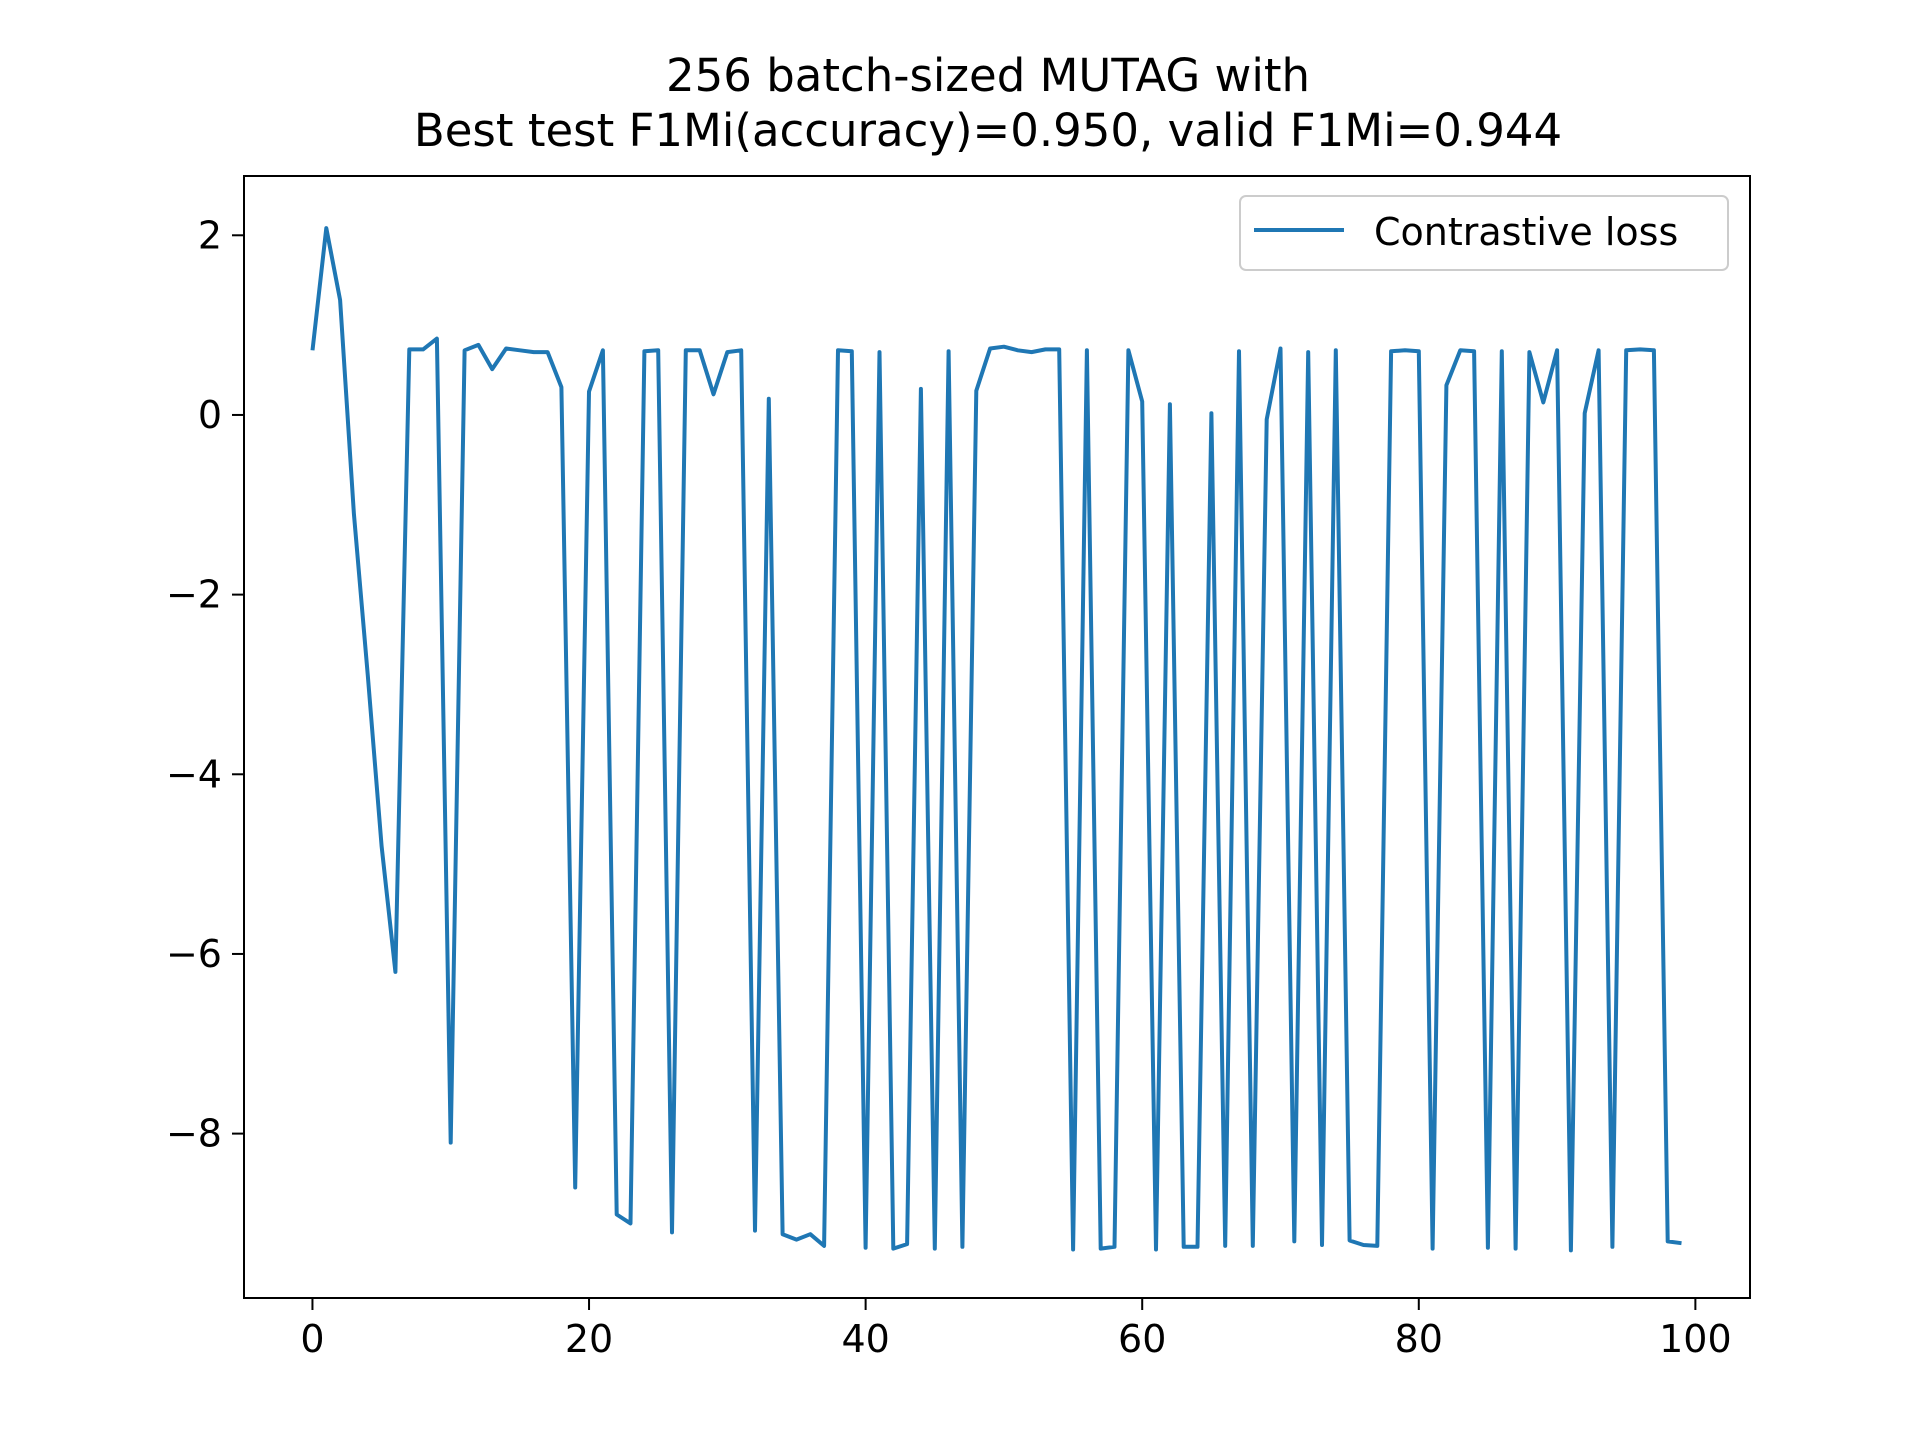  I want to click on x-tick-label: 20, so click(589, 1339).